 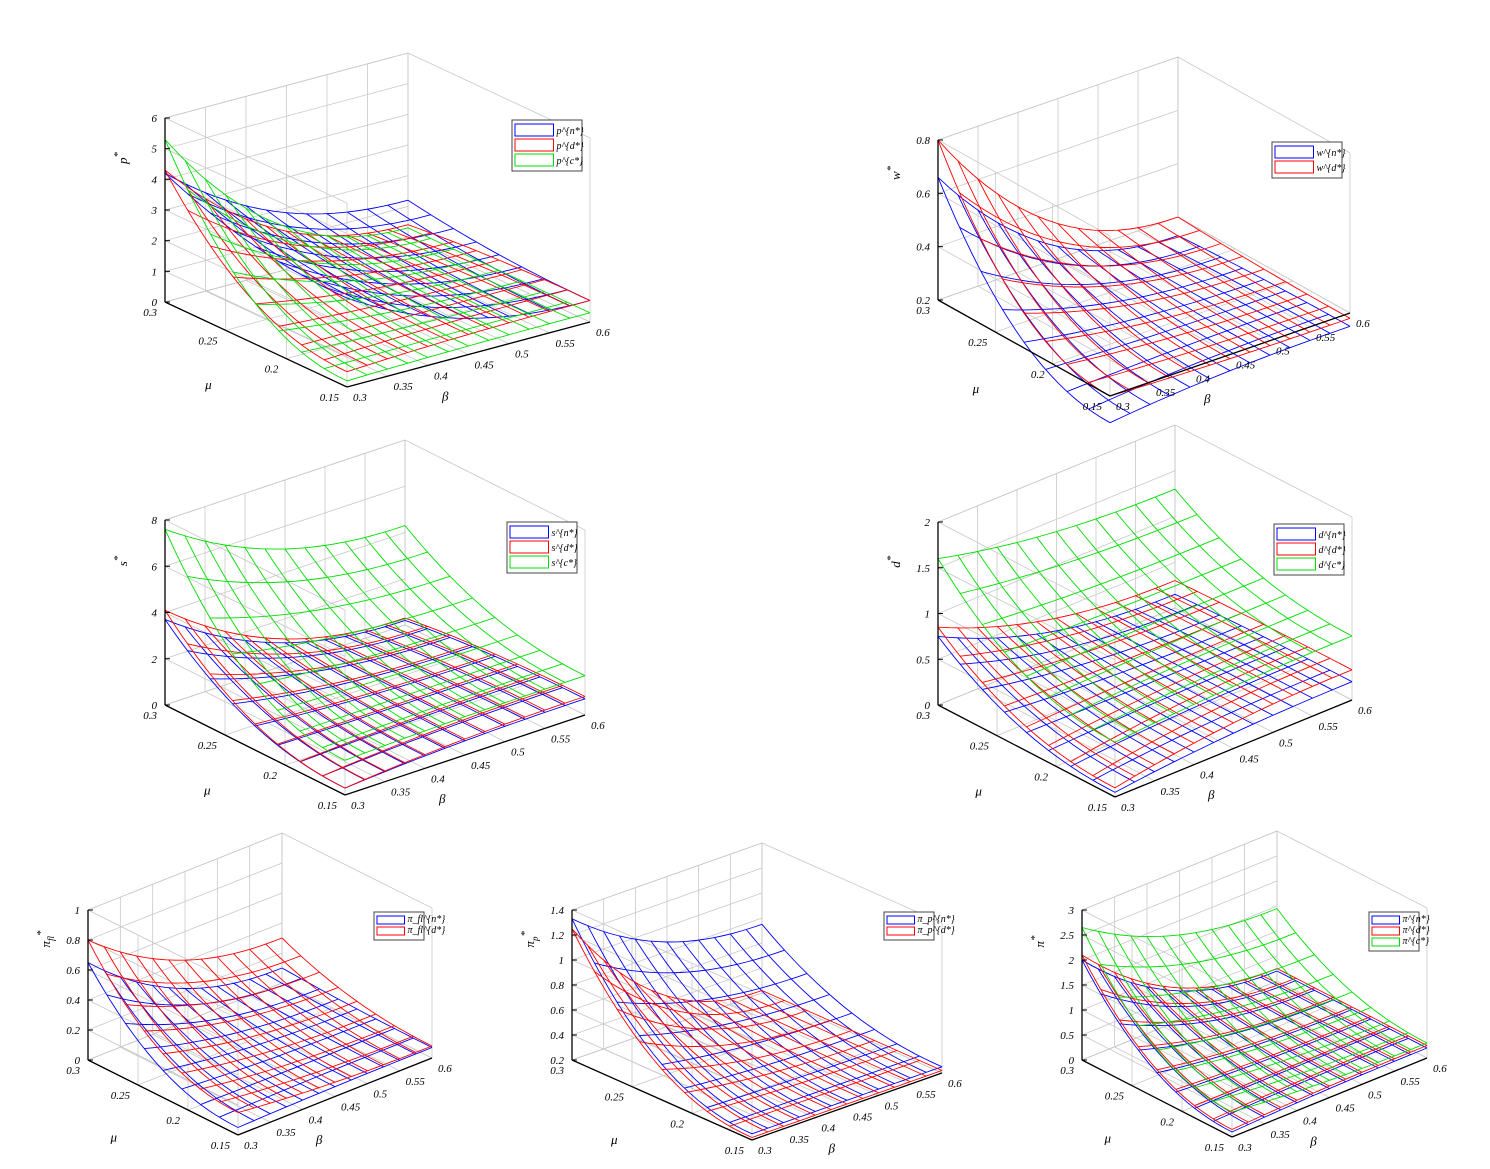 I want to click on z-label-sub: p, so click(x=535, y=939).